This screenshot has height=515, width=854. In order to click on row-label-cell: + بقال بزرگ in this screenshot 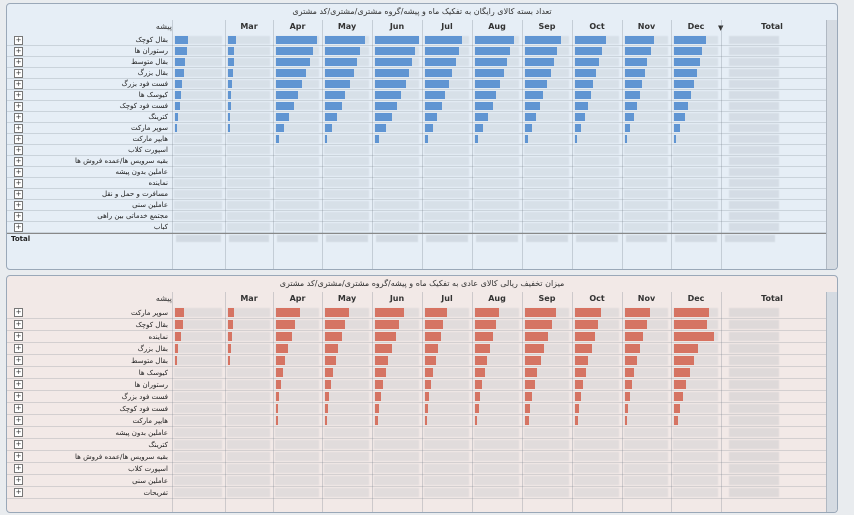, I will do `click(89, 73)`.